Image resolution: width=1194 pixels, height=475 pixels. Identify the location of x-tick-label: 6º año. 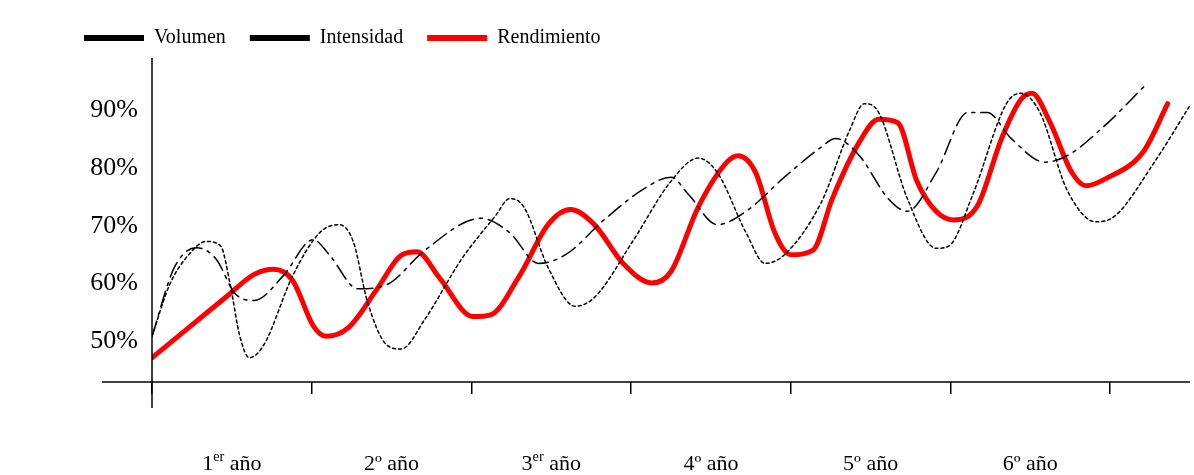
(1030, 462).